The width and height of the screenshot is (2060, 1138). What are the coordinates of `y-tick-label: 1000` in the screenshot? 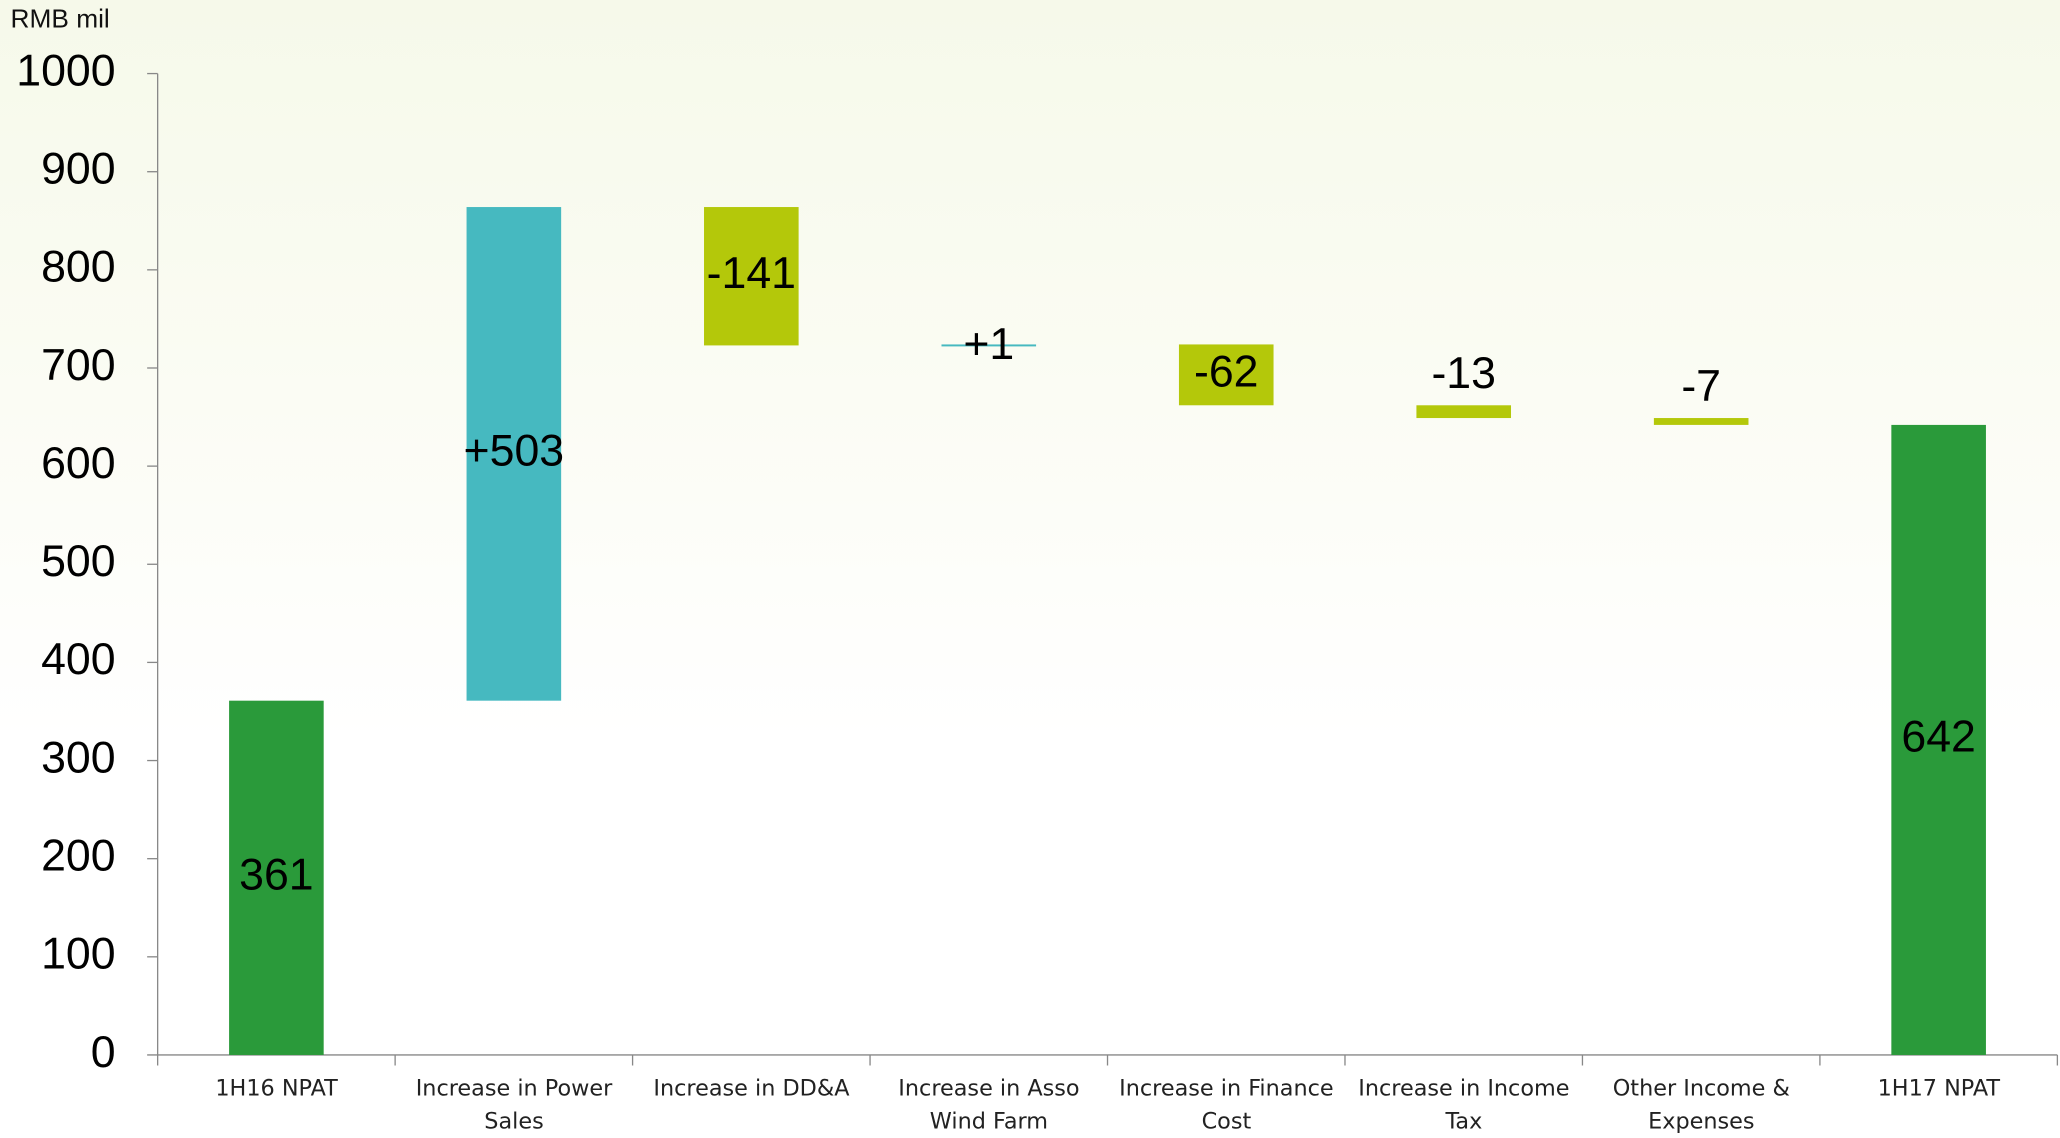 It's located at (65, 70).